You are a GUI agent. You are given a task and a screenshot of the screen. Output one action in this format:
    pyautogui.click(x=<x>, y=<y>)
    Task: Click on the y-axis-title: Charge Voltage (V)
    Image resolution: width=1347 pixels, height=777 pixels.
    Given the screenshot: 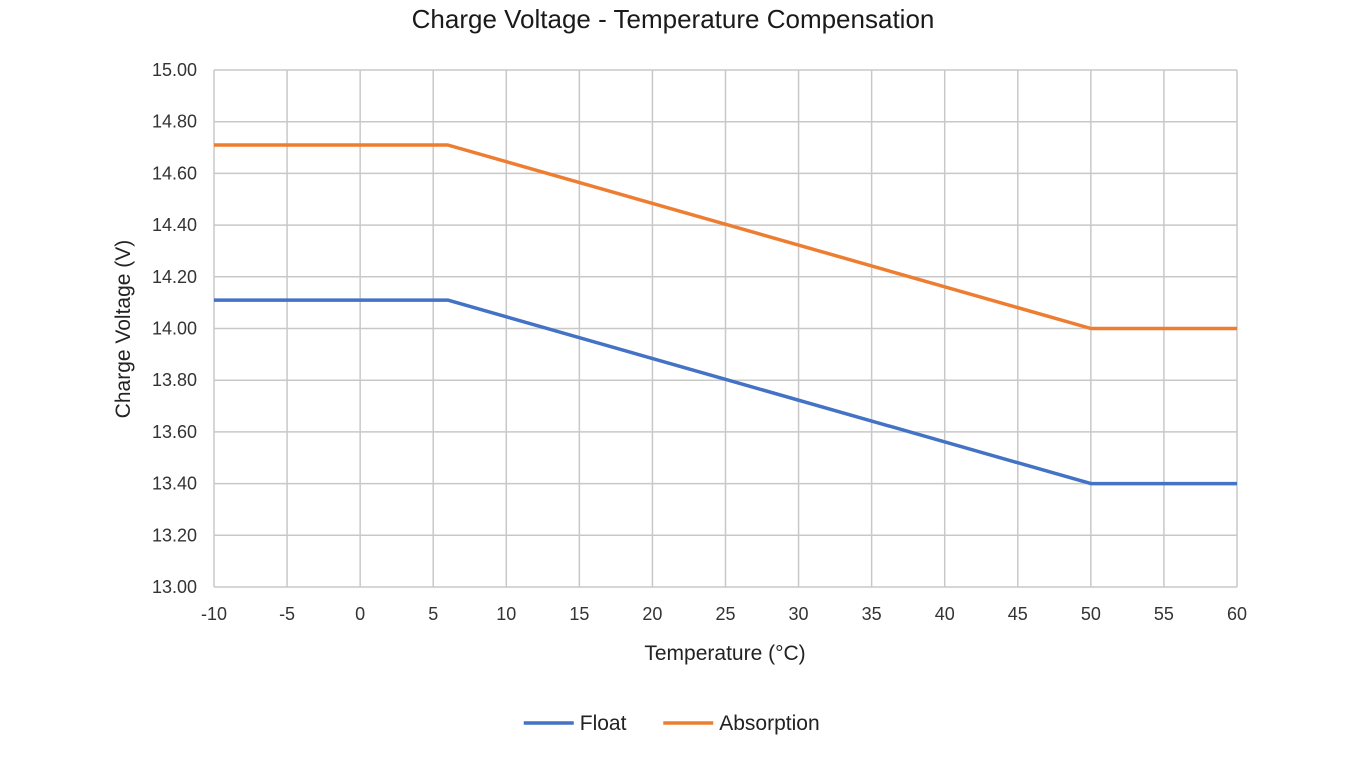 What is the action you would take?
    pyautogui.click(x=123, y=329)
    